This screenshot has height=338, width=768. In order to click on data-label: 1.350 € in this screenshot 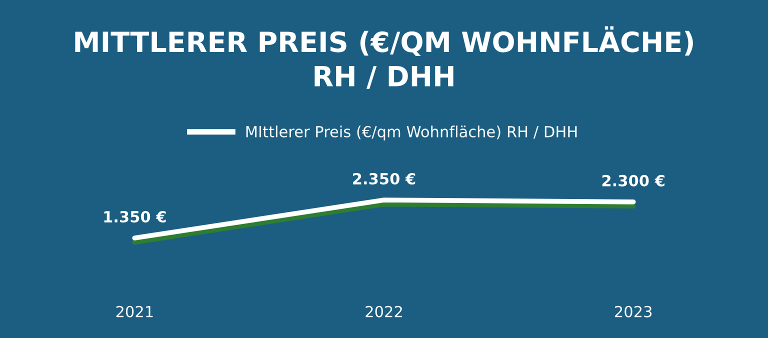, I will do `click(135, 216)`.